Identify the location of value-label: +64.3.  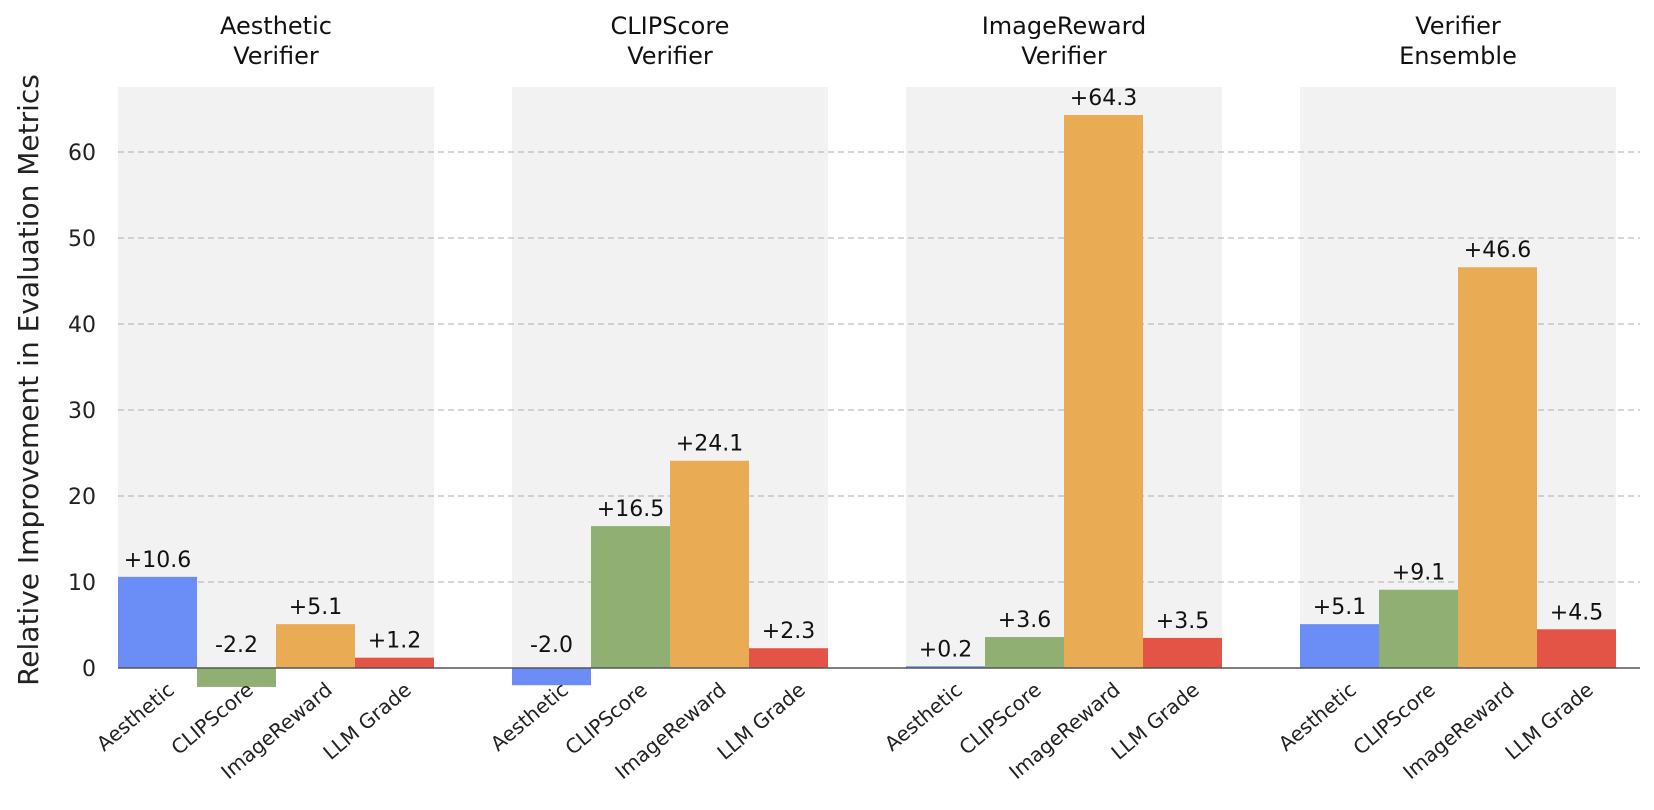
(1103, 98).